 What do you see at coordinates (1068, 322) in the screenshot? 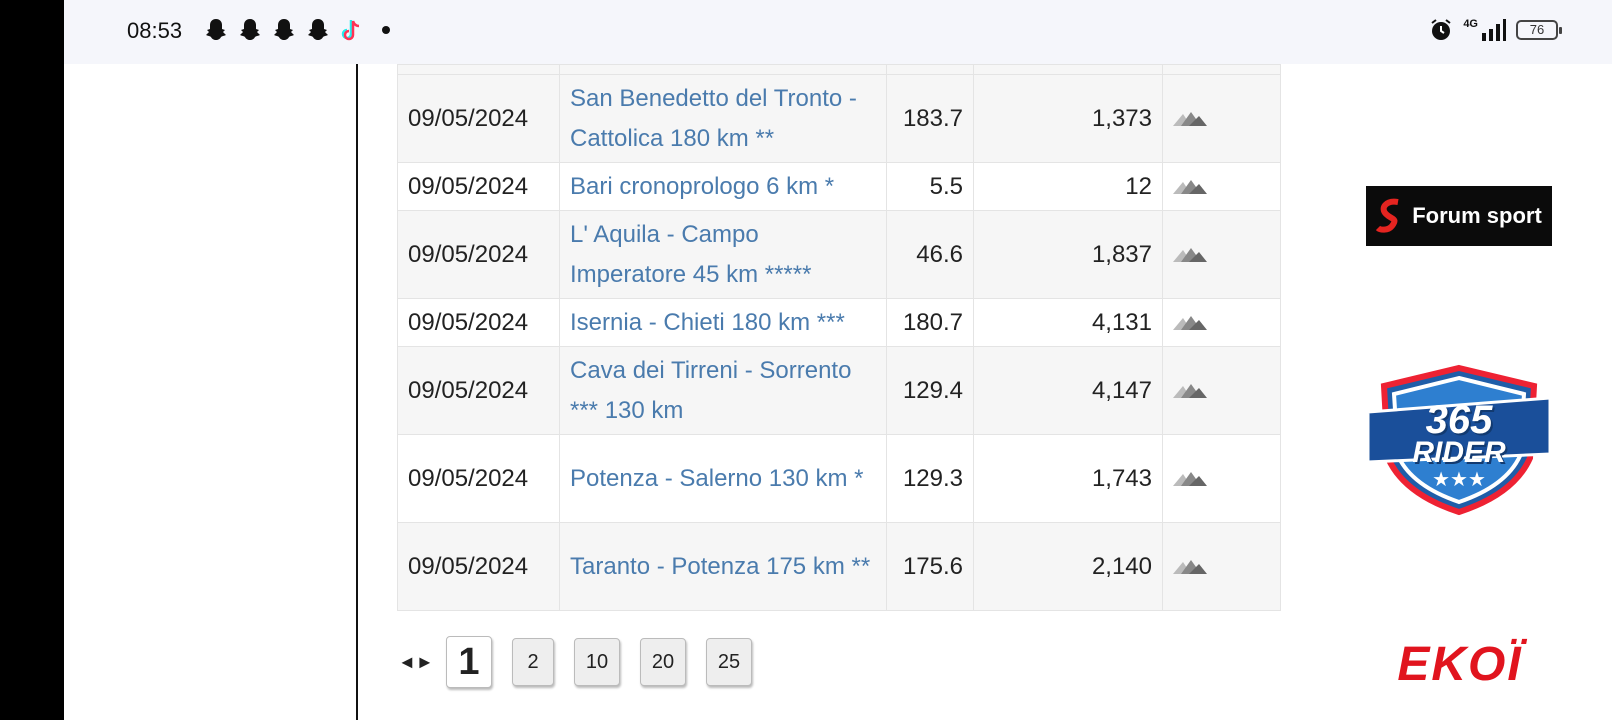
I see `stage-elevation: 4,131` at bounding box center [1068, 322].